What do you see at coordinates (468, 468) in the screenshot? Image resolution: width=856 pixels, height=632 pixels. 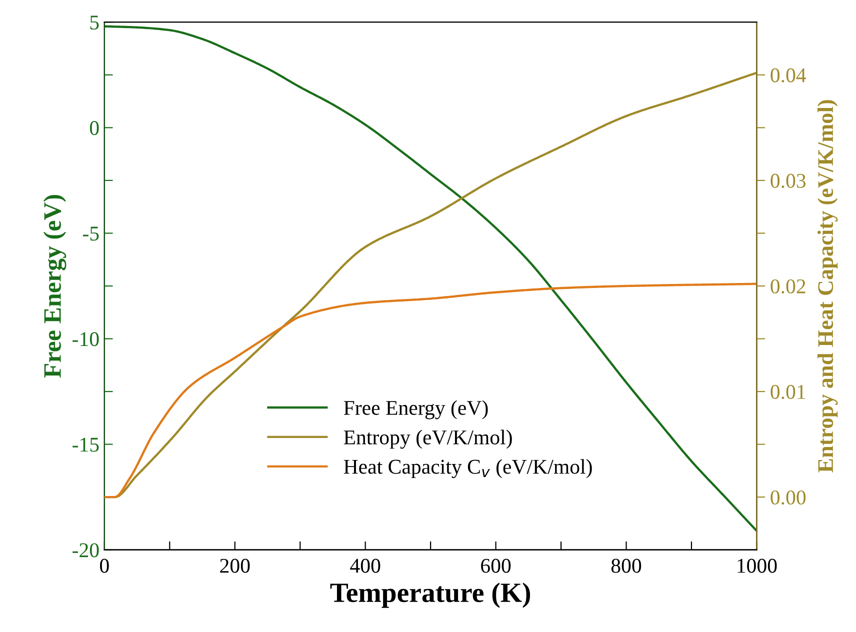 I see `legend-label: Heat Capacity C$_{v}$ (eV/K/mol)` at bounding box center [468, 468].